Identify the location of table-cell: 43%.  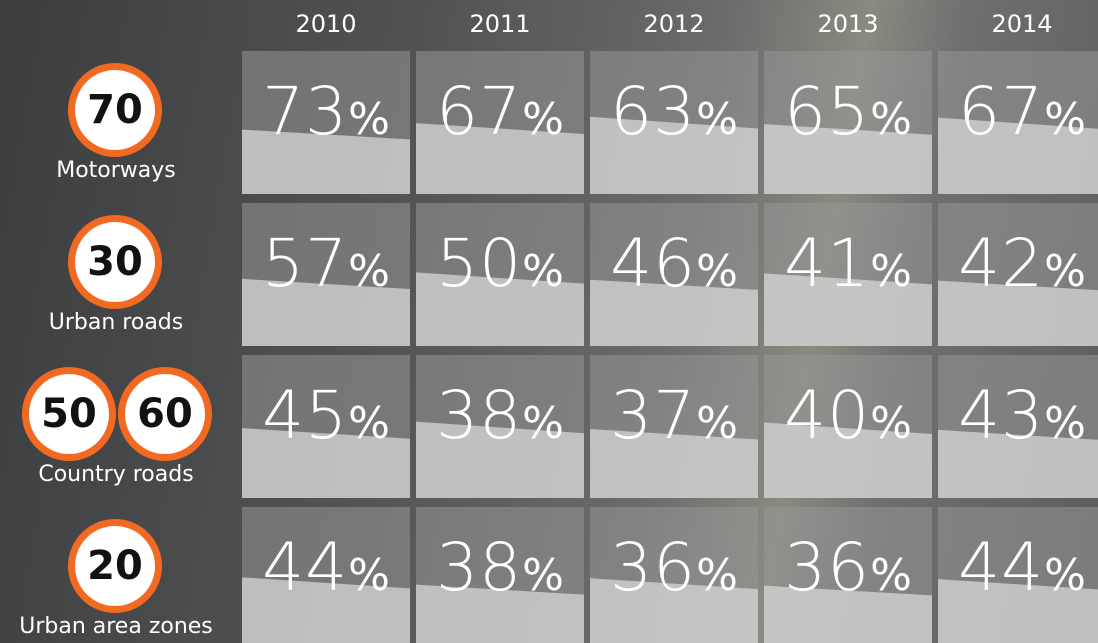
(1018, 426).